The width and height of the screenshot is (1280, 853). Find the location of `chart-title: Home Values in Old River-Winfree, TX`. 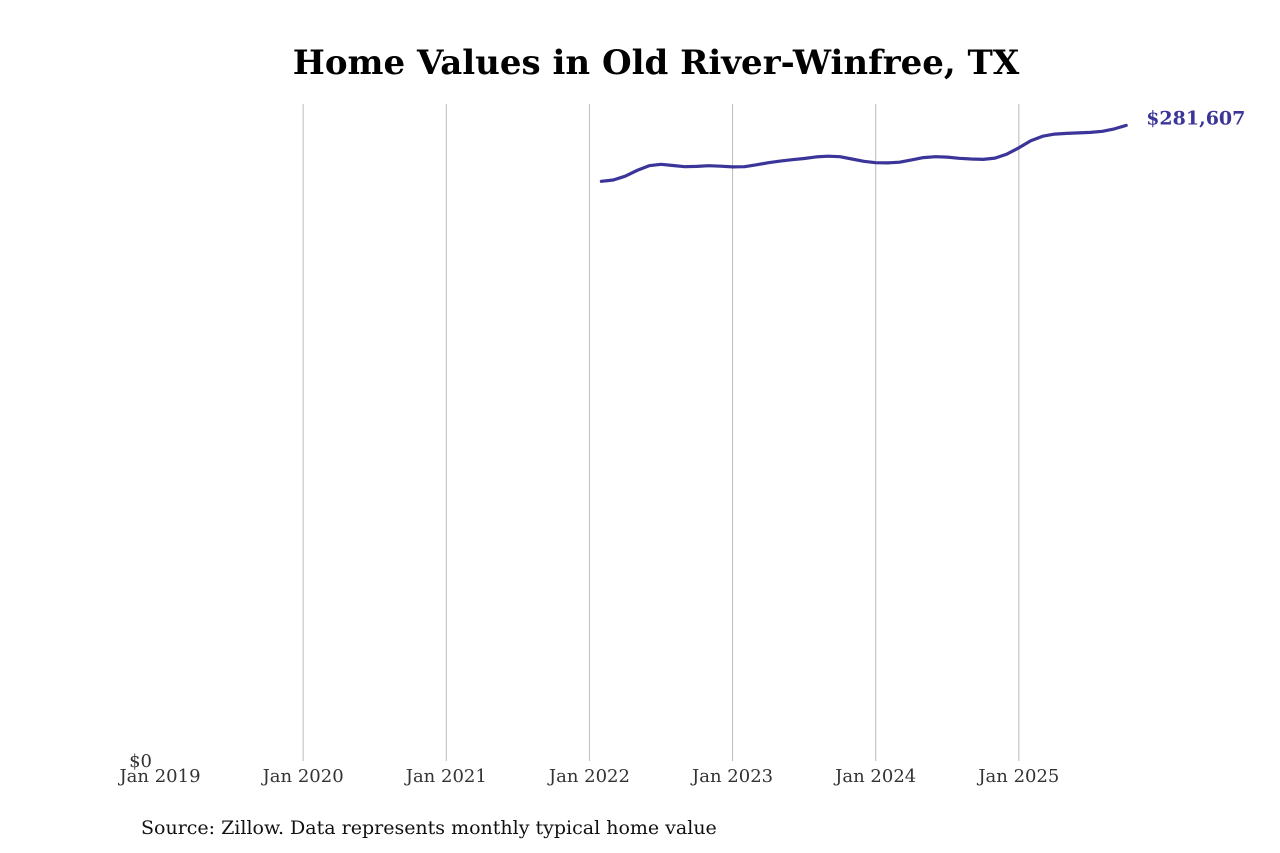

chart-title: Home Values in Old River-Winfree, TX is located at coordinates (656, 63).